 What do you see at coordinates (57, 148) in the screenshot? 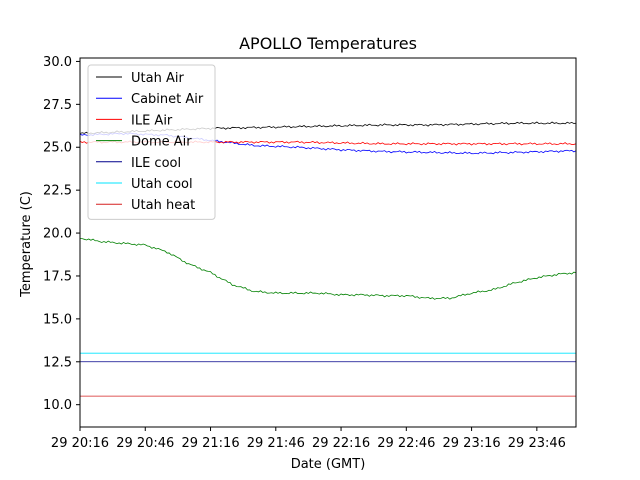
I see `y-tick-label: 25.0` at bounding box center [57, 148].